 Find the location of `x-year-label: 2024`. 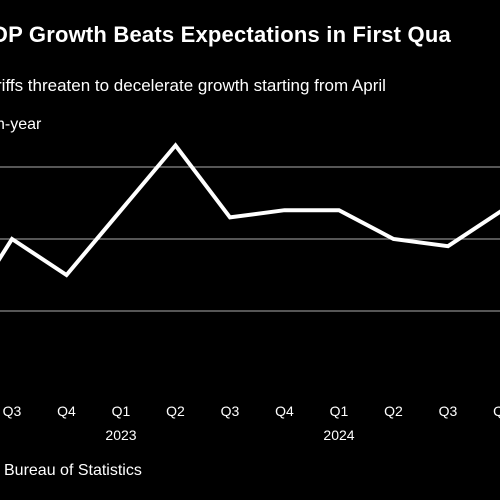

x-year-label: 2024 is located at coordinates (338, 435).